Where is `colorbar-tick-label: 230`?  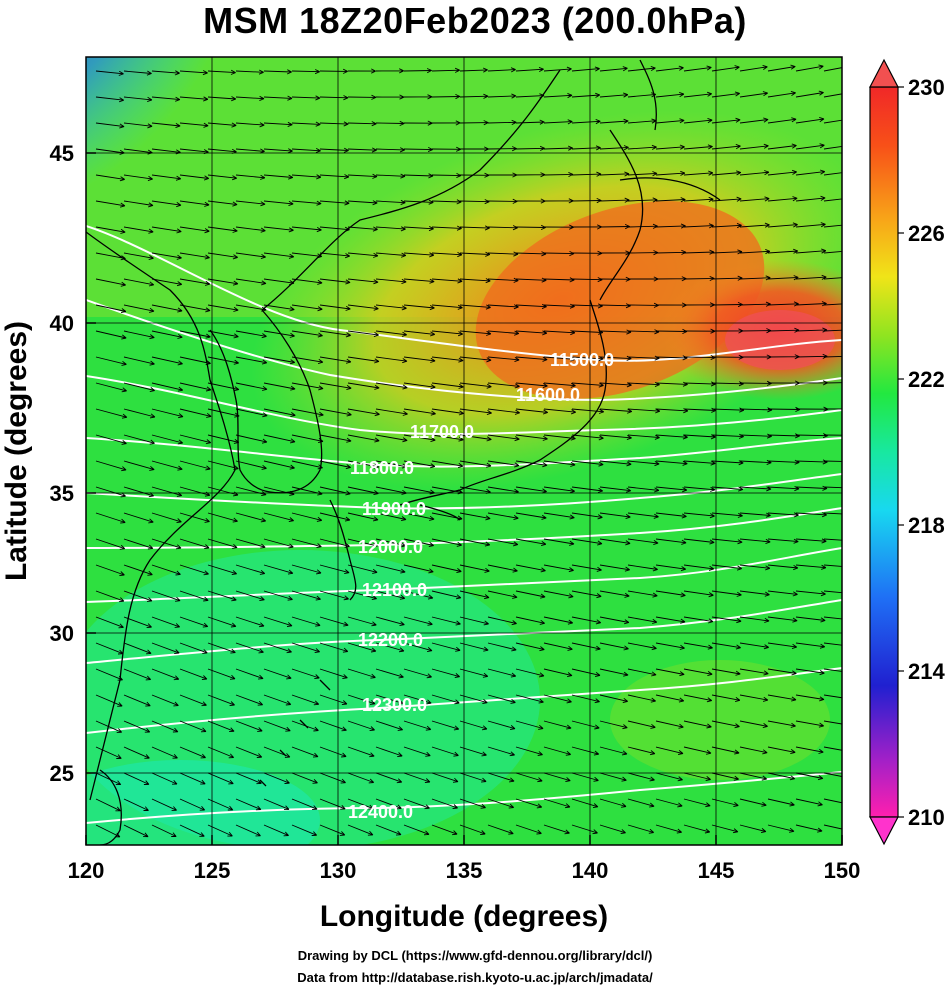
colorbar-tick-label: 230 is located at coordinates (926, 87).